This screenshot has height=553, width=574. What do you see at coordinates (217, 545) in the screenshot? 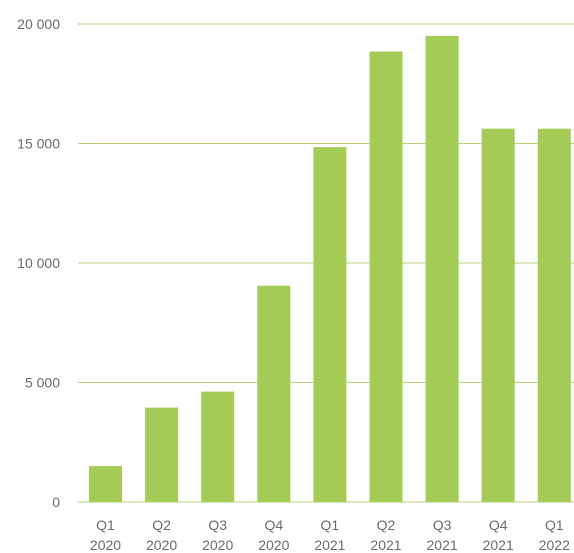
I see `x-tick-label-year-2: 2020` at bounding box center [217, 545].